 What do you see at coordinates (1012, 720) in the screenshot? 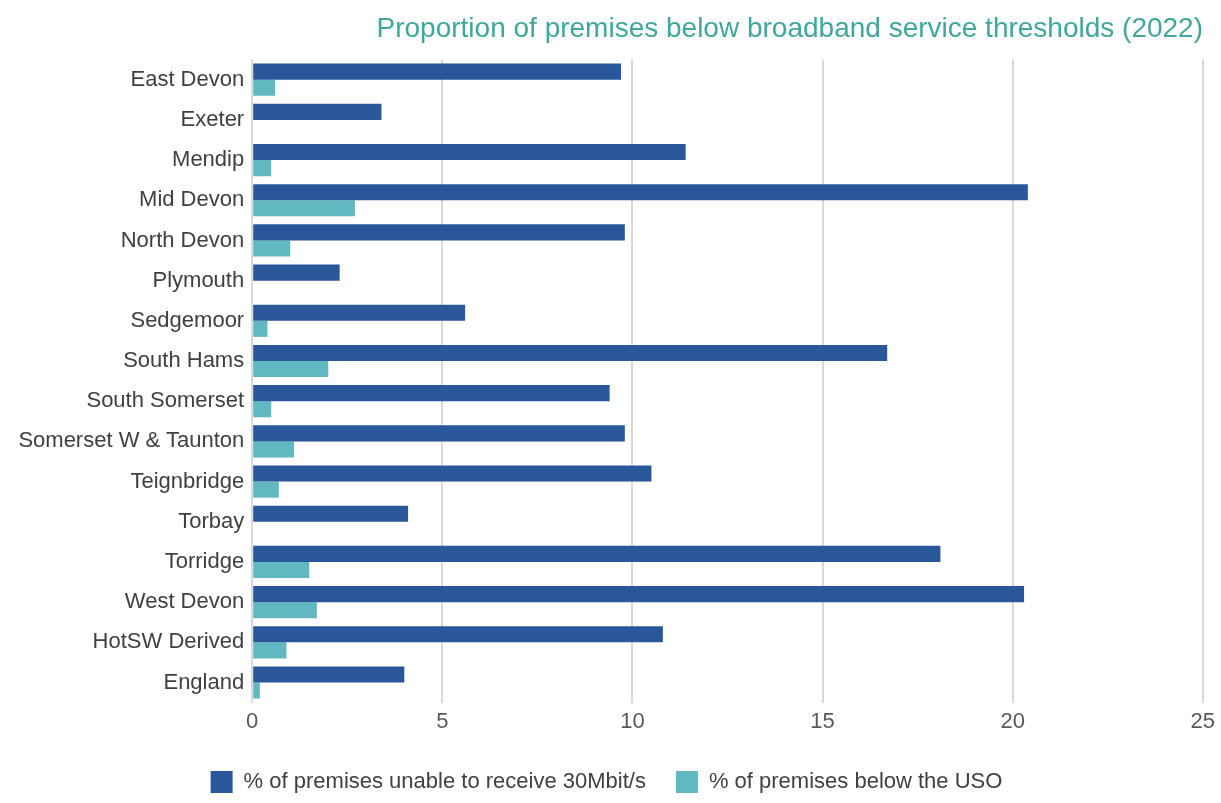
I see `x-tick-label: 20` at bounding box center [1012, 720].